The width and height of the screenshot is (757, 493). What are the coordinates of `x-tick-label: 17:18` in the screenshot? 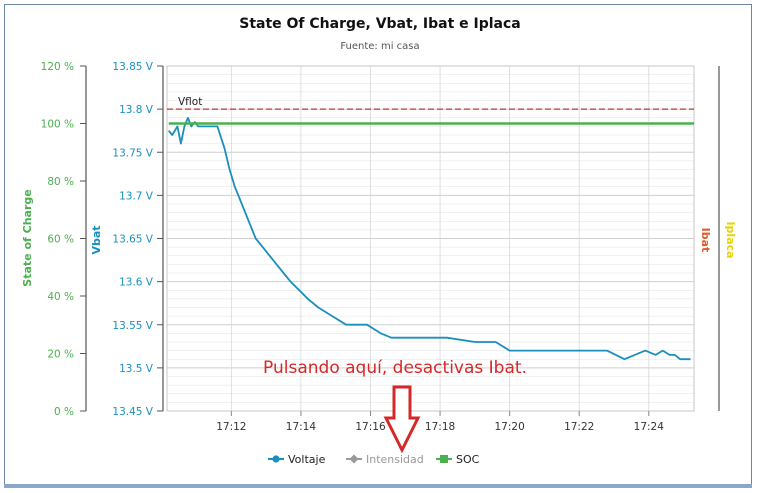 It's located at (440, 427).